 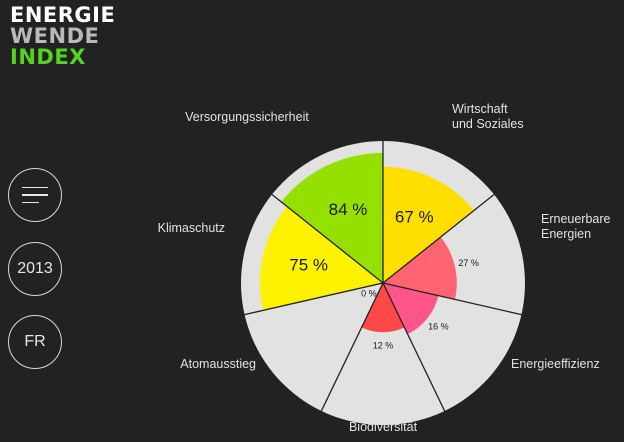 What do you see at coordinates (411, 309) in the screenshot?
I see `segment-energieeffizienz` at bounding box center [411, 309].